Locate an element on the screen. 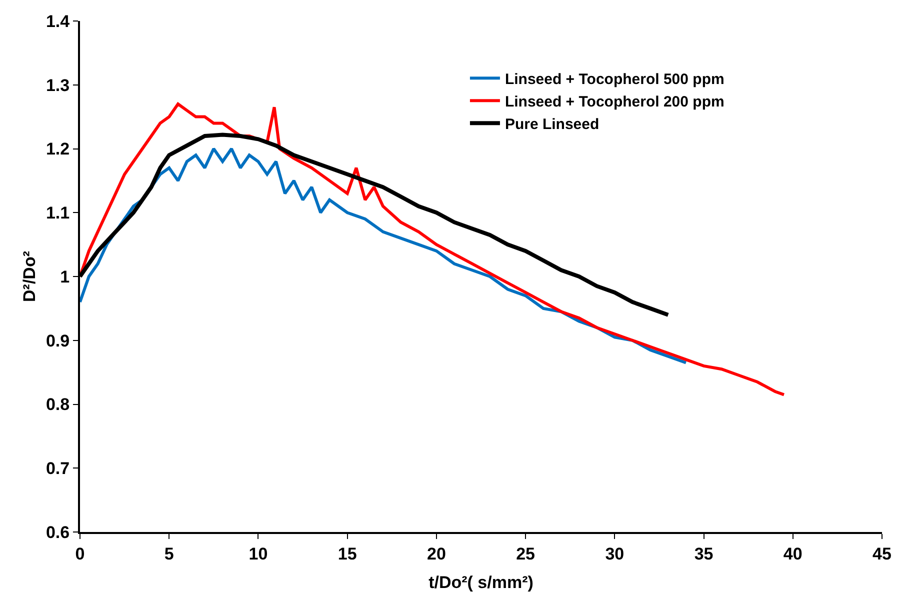  y-tick-label: 0.8 is located at coordinates (58, 404).